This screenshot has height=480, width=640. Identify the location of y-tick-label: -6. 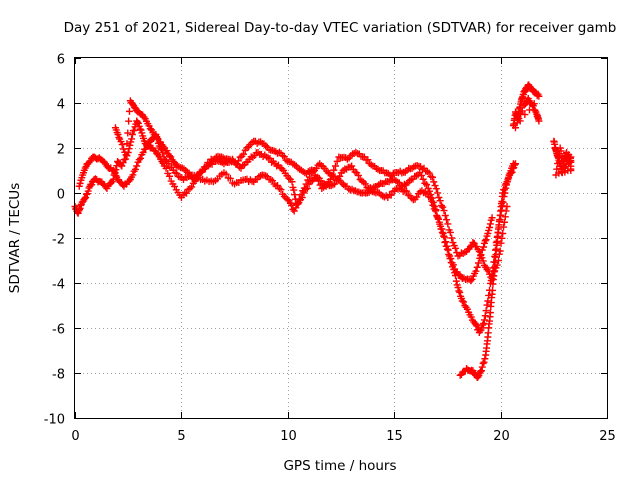
(58, 330).